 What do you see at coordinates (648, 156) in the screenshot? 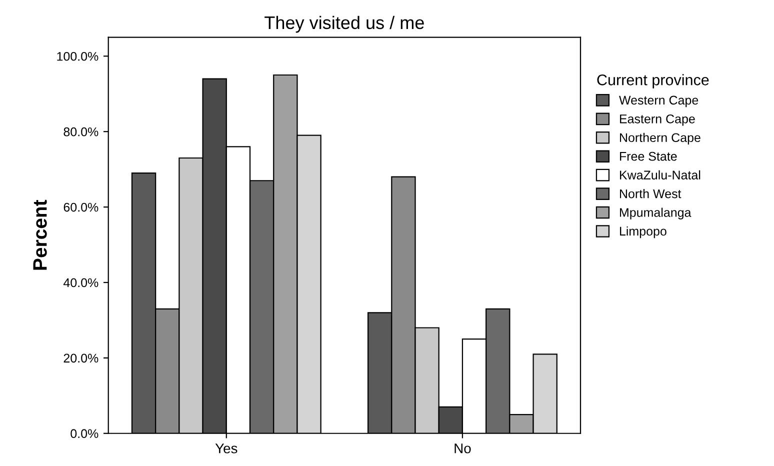
I see `legend-label: Free State` at bounding box center [648, 156].